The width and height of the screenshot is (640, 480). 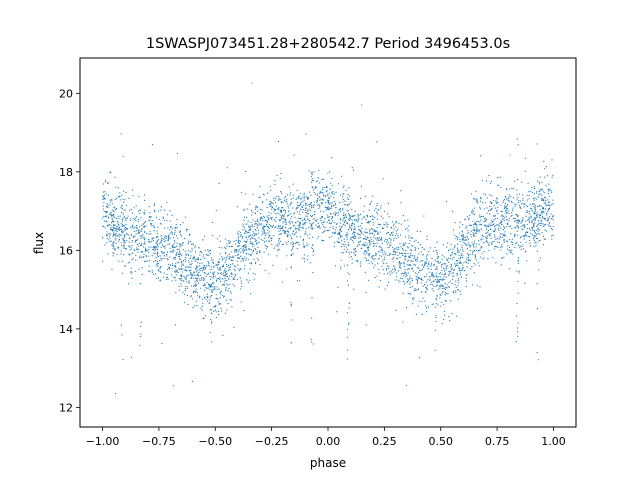 I want to click on x-tick-label: −0.75, so click(x=159, y=441).